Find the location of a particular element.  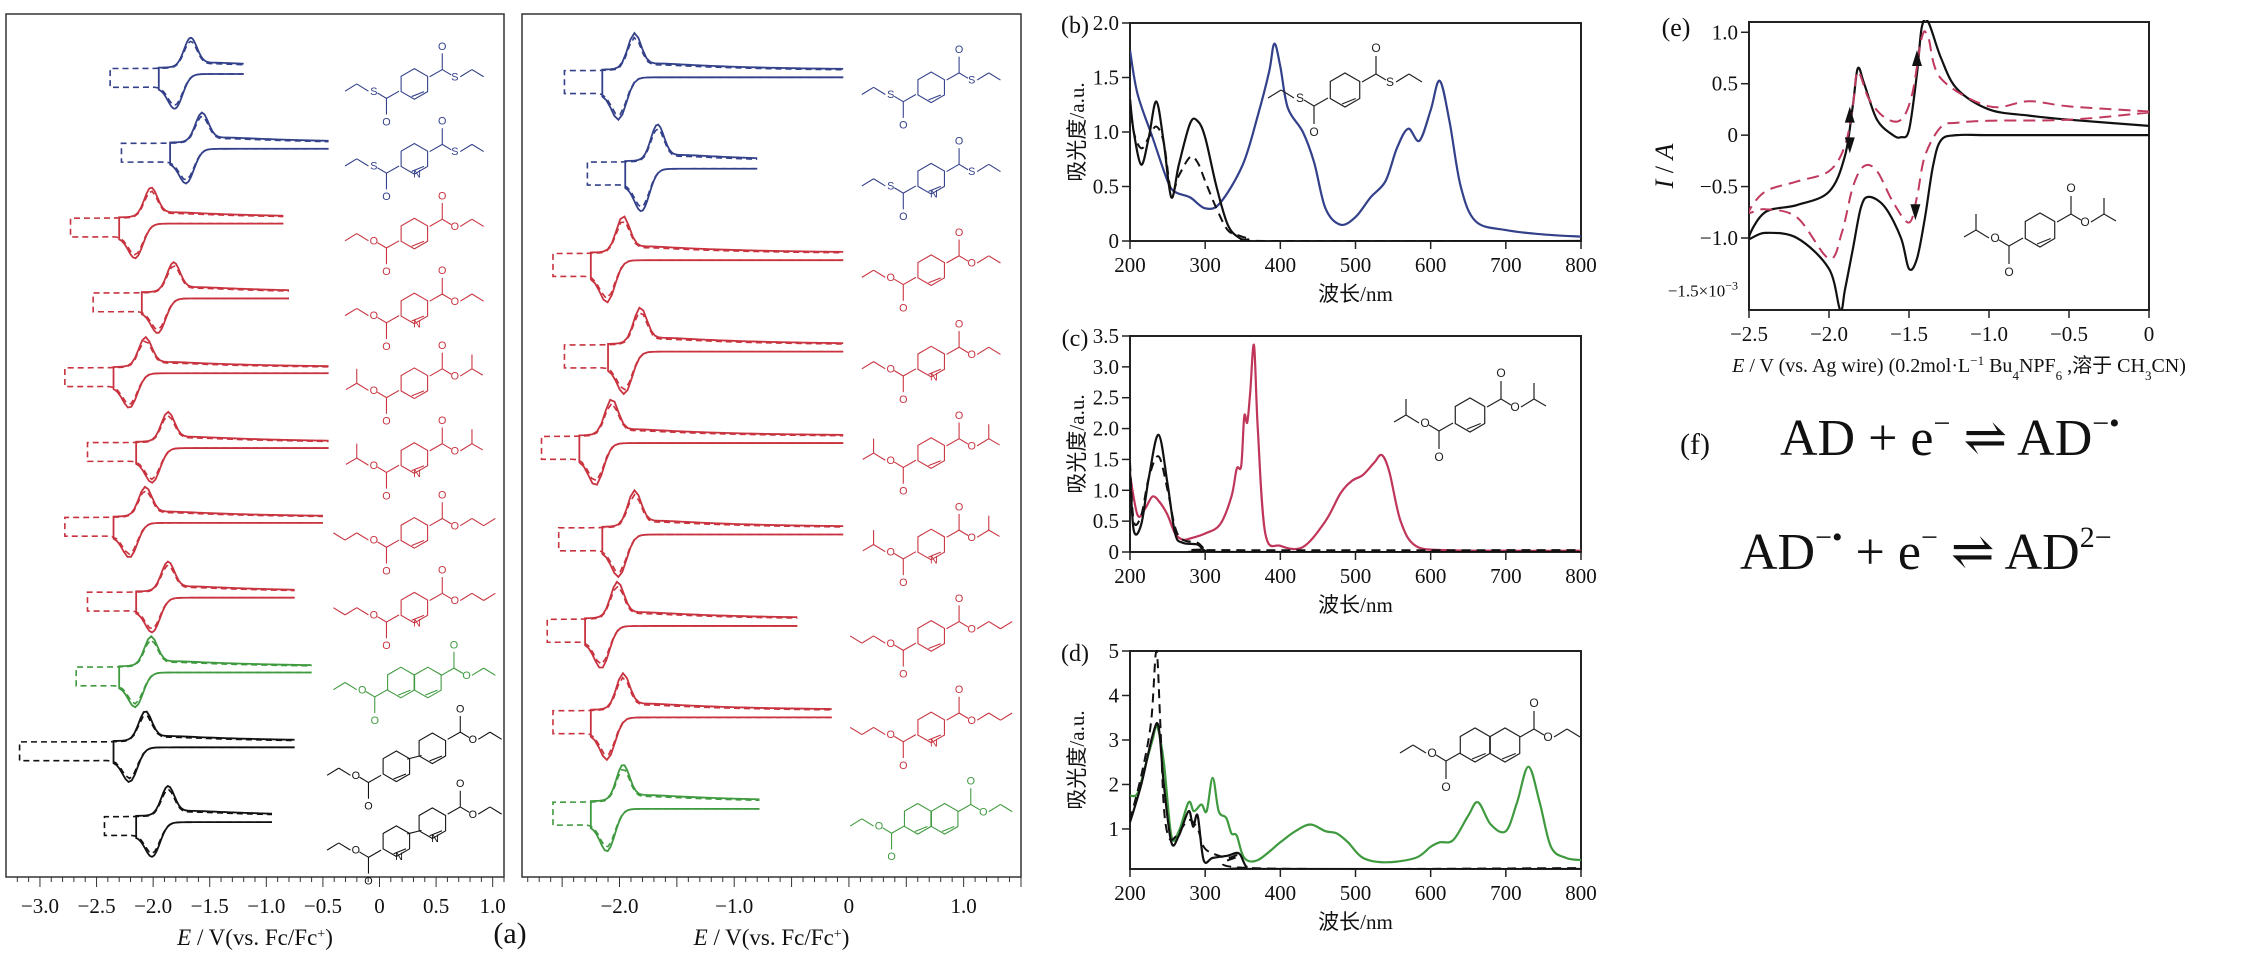

y-tick-label: 1.0 is located at coordinates (1106, 132).